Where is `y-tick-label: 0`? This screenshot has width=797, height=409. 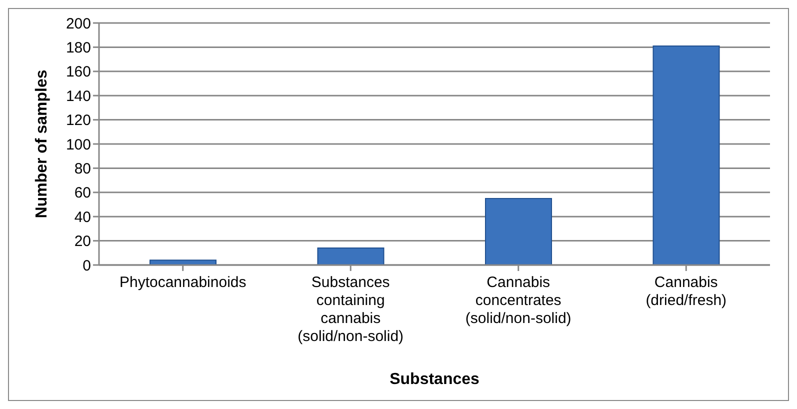 y-tick-label: 0 is located at coordinates (86, 265).